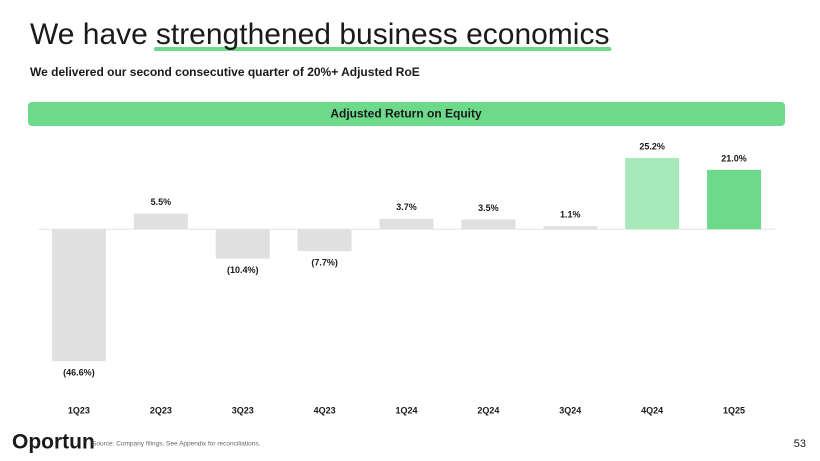 The image size is (820, 461). Describe the element at coordinates (243, 410) in the screenshot. I see `x-tick-label: 3Q23` at that location.